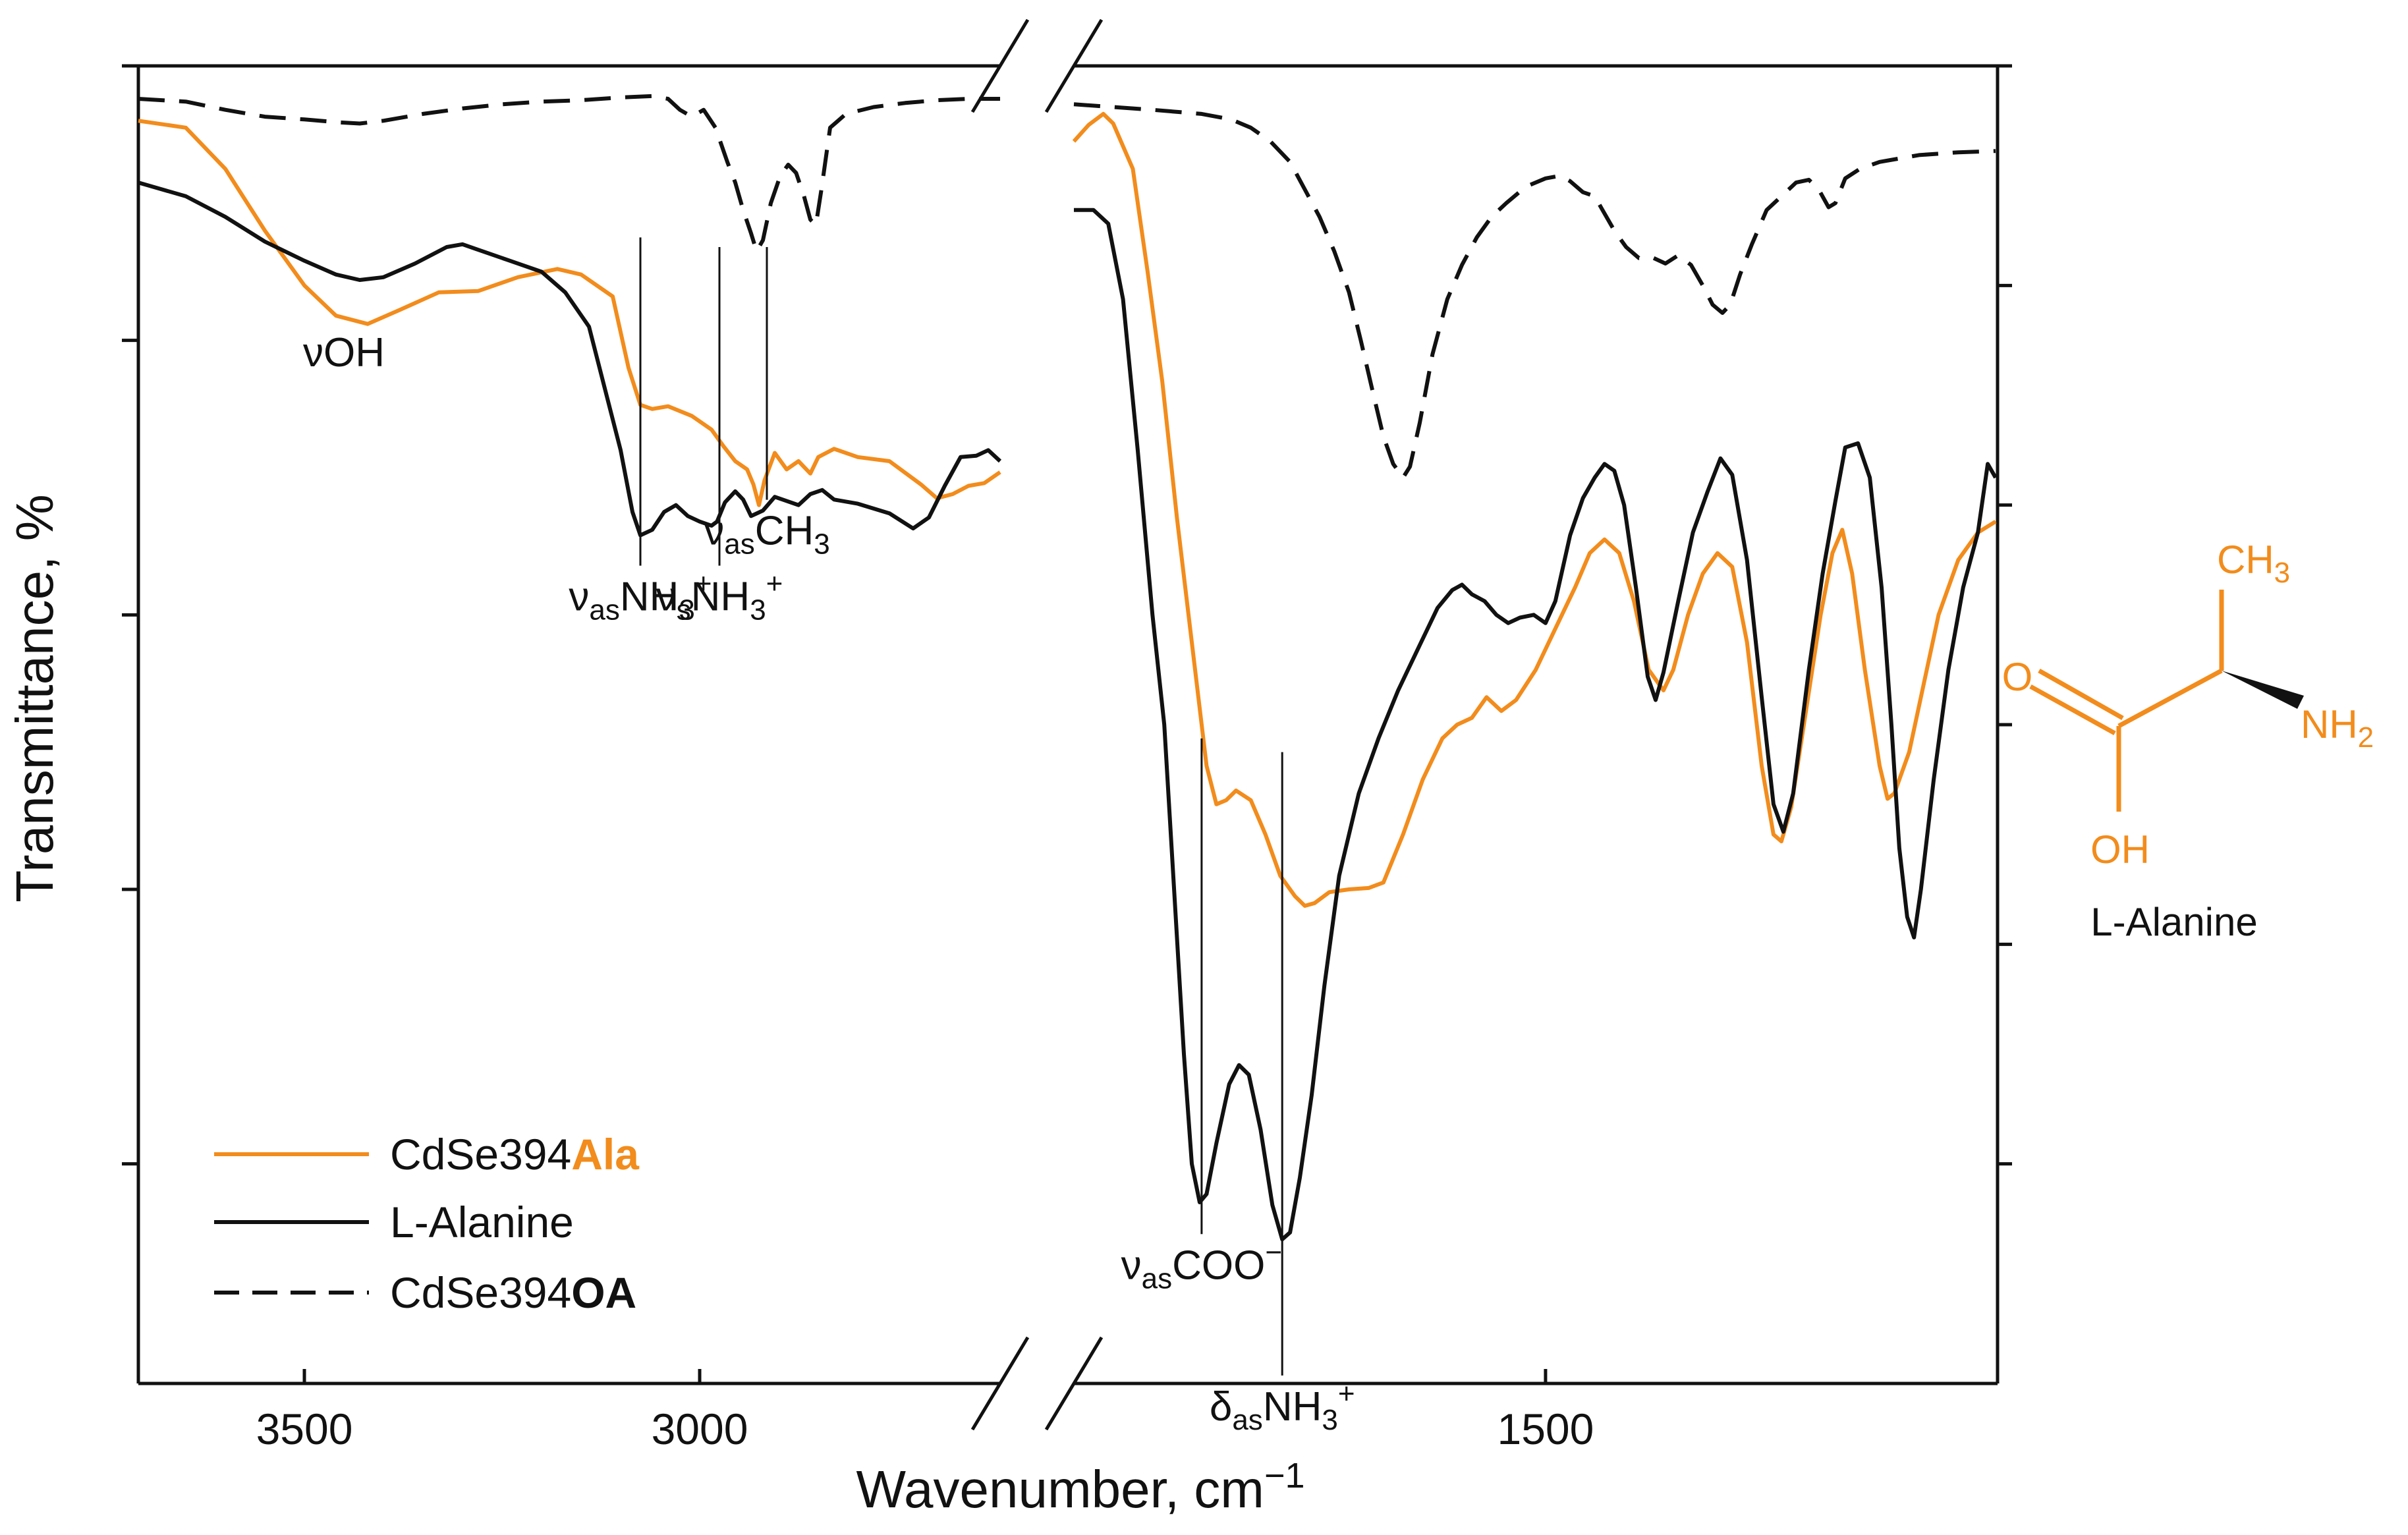 This screenshot has height=1535, width=2408. I want to click on x-tick-label: 1500, so click(1546, 1429).